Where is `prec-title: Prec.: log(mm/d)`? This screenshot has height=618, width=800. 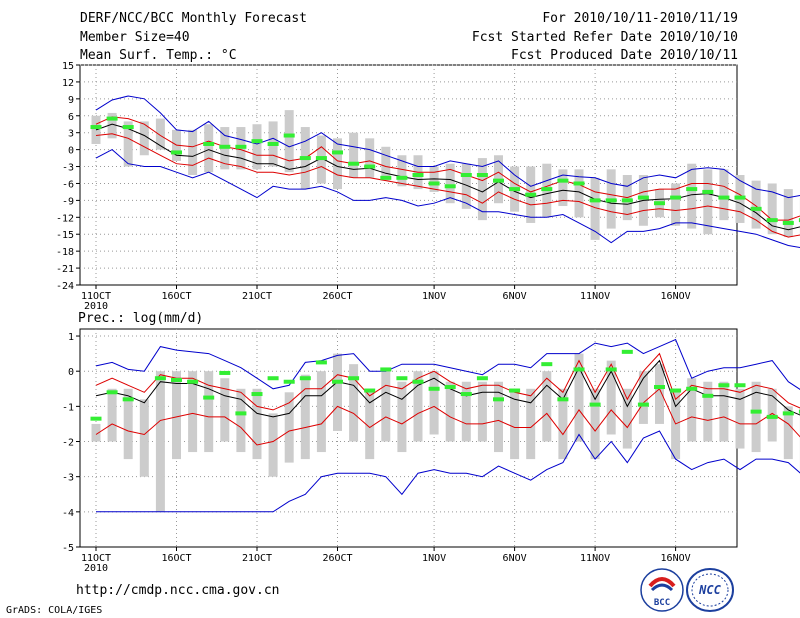
prec-title: Prec.: log(mm/d) is located at coordinates (140, 318).